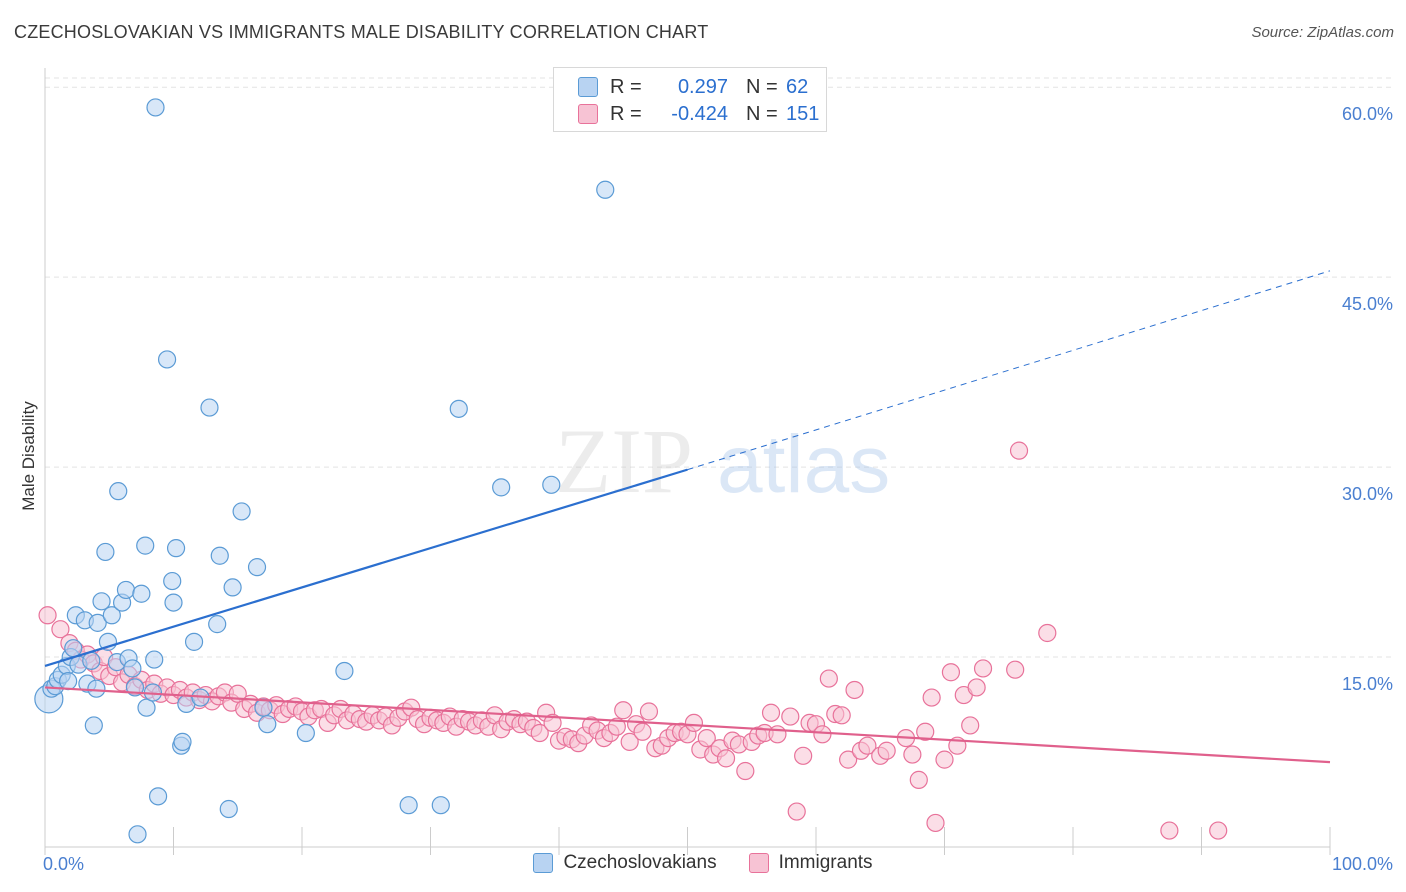 The height and width of the screenshot is (892, 1406). What do you see at coordinates (625, 863) in the screenshot?
I see `legend-item-czechoslovakians: Czechoslovakians` at bounding box center [625, 863].